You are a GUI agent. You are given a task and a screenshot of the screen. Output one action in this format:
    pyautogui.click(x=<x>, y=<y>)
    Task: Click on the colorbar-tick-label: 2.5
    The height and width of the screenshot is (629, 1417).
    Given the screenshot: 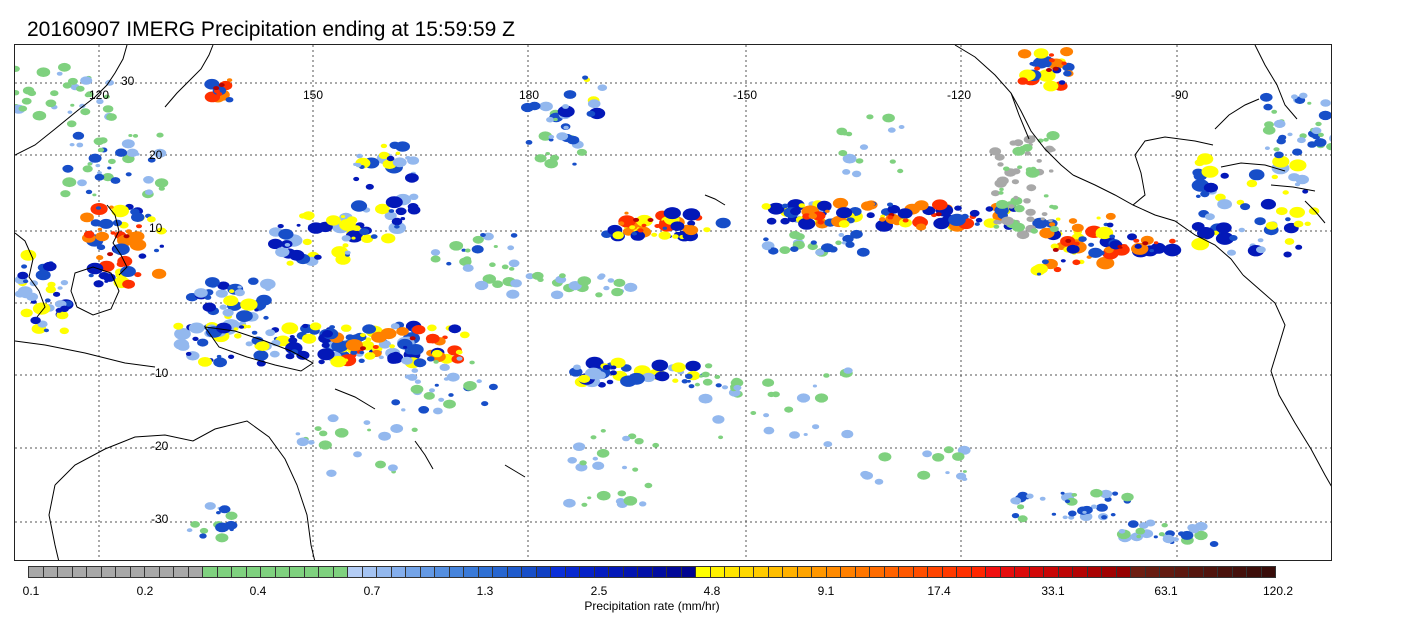 What is the action you would take?
    pyautogui.click(x=599, y=591)
    